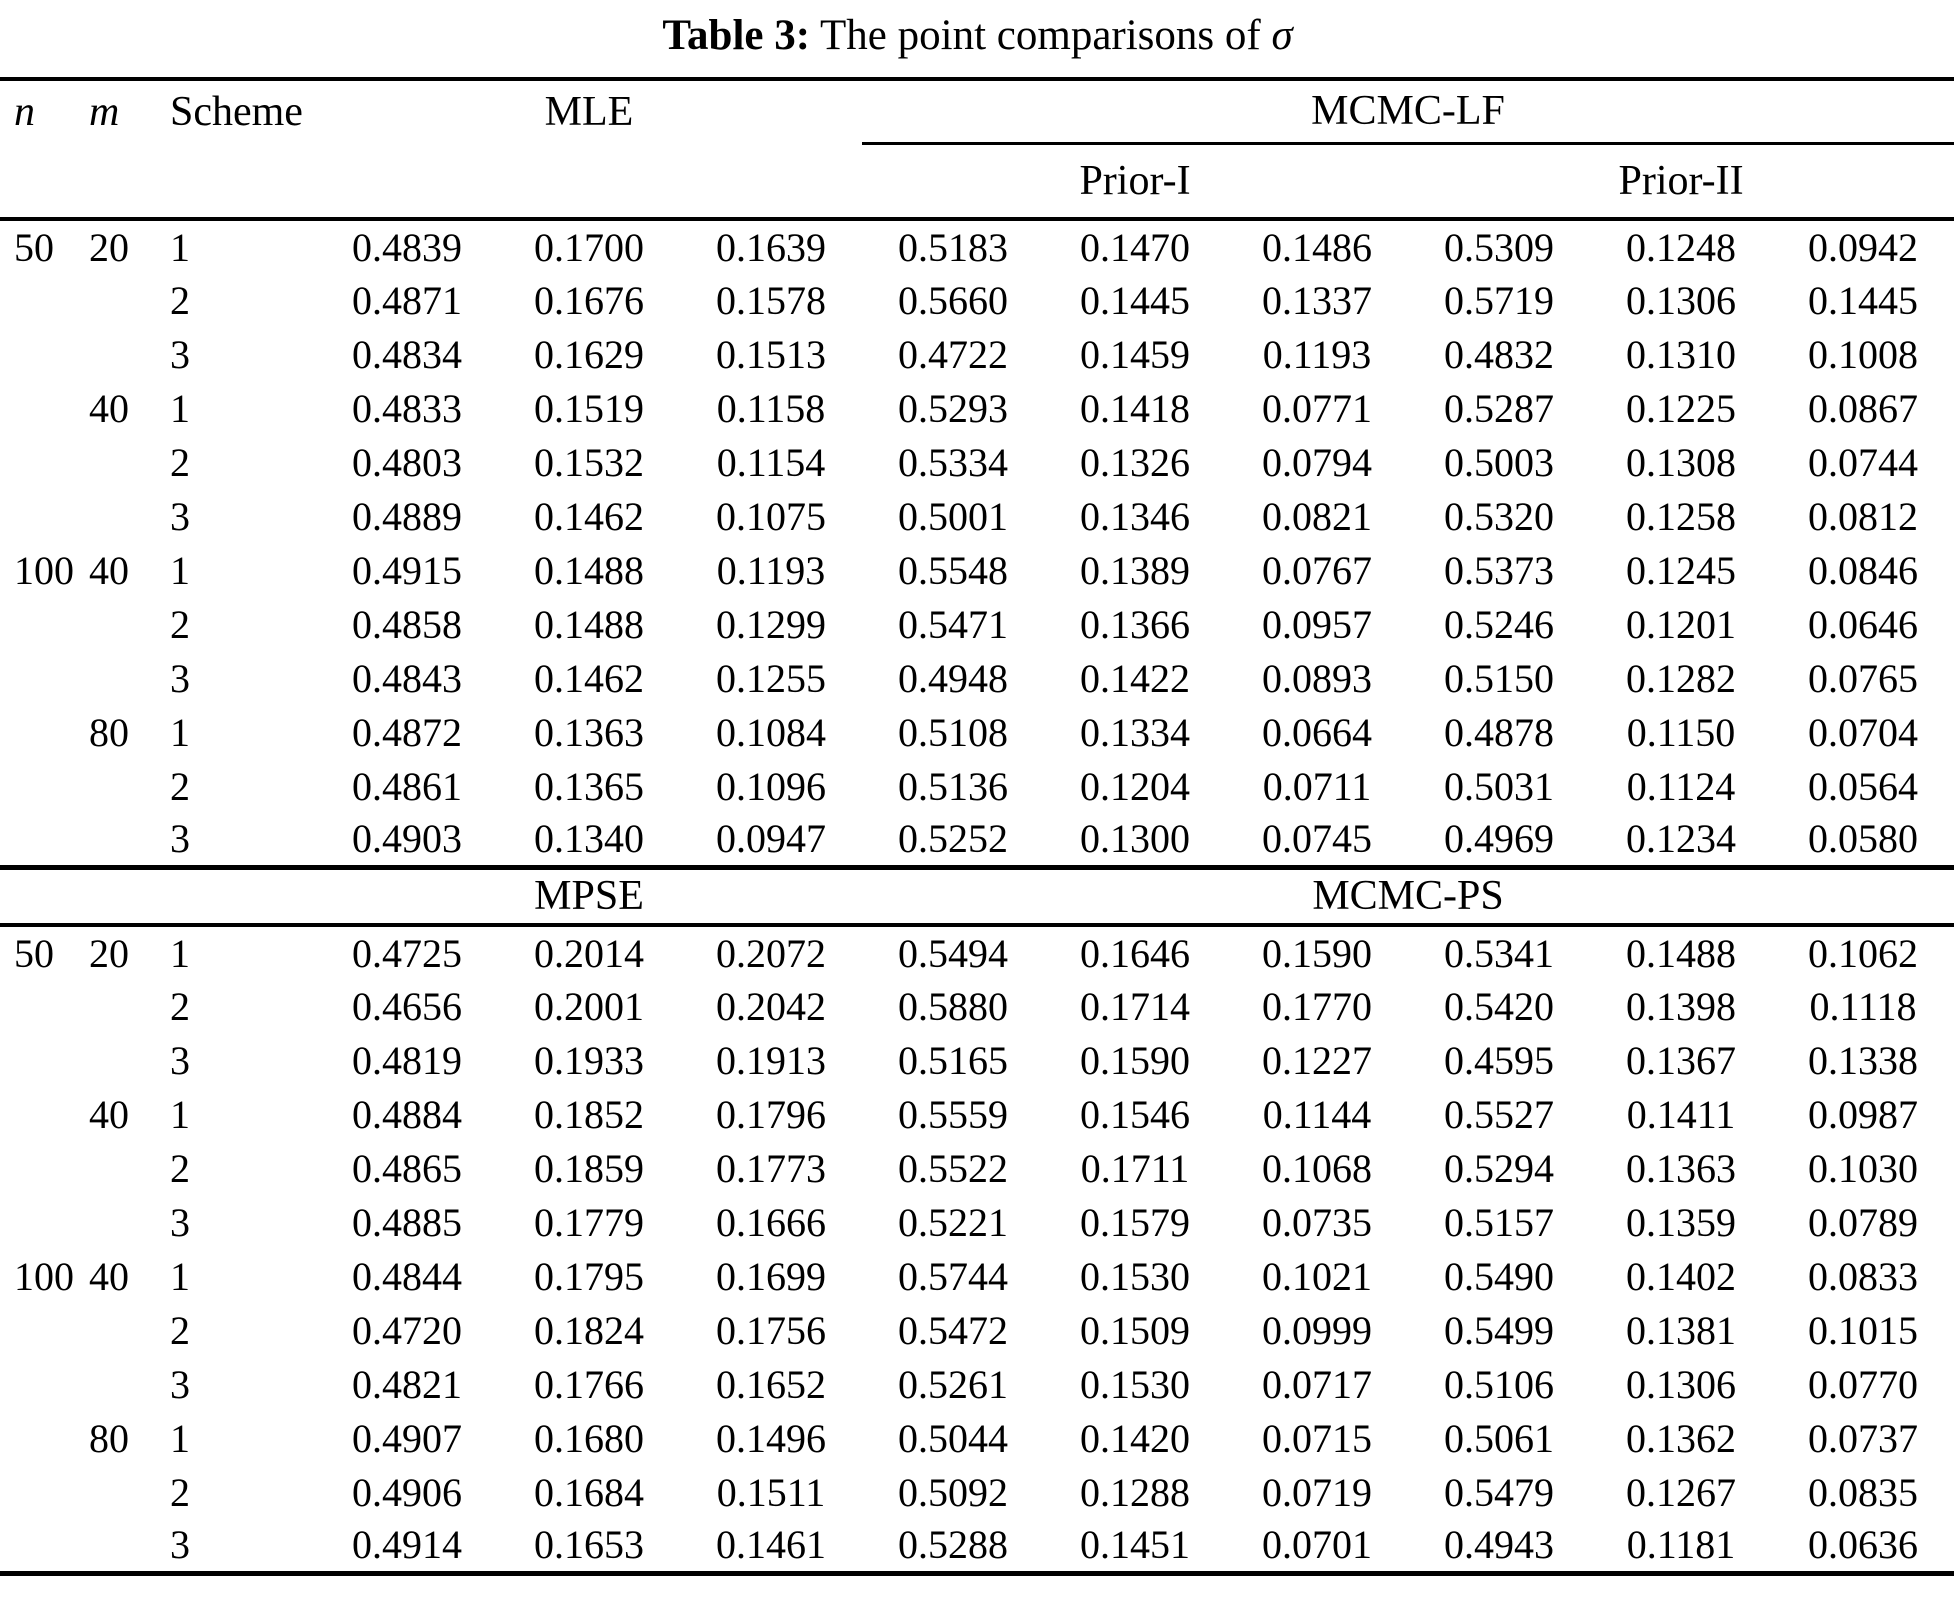  I want to click on value-cell: 0.0867, so click(1863, 408).